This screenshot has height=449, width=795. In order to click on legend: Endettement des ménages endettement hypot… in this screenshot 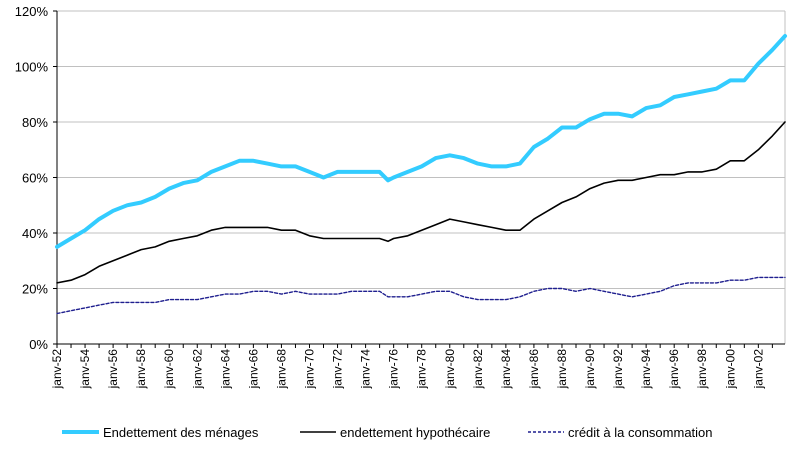, I will do `click(387, 432)`.